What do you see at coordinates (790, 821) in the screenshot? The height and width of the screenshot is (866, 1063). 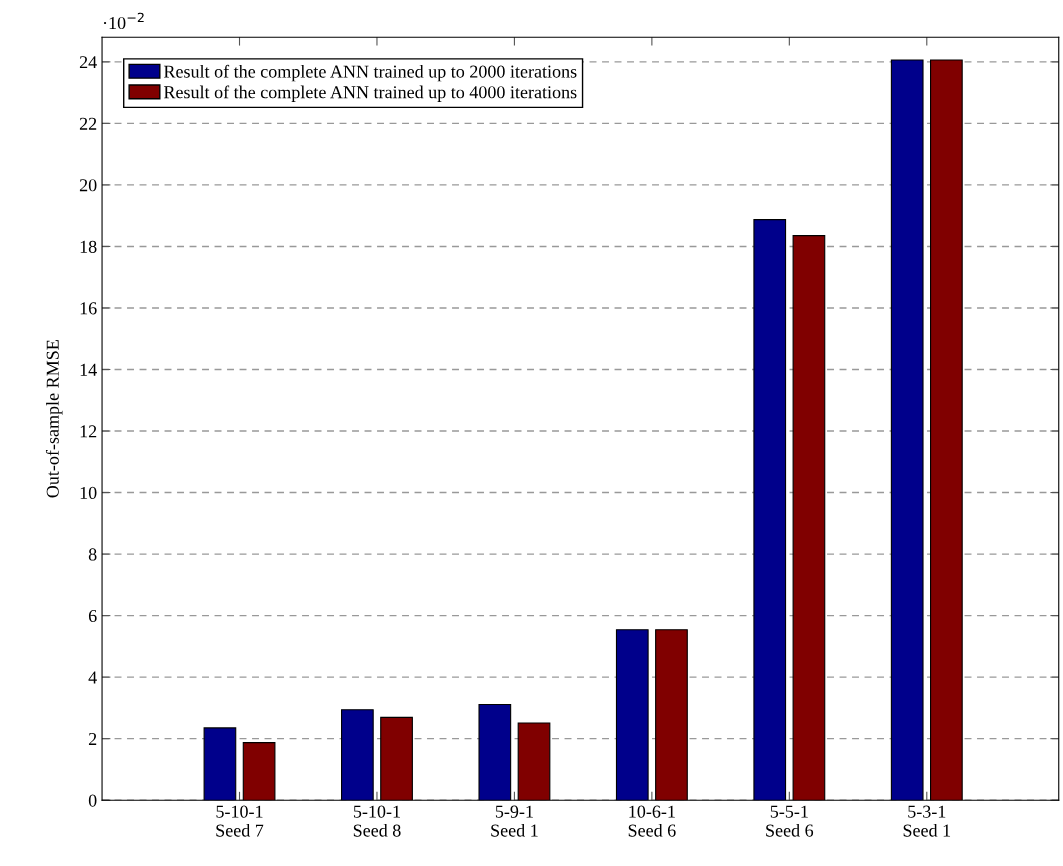 I see `x-tick-label: 5-5-1 Seed 6` at bounding box center [790, 821].